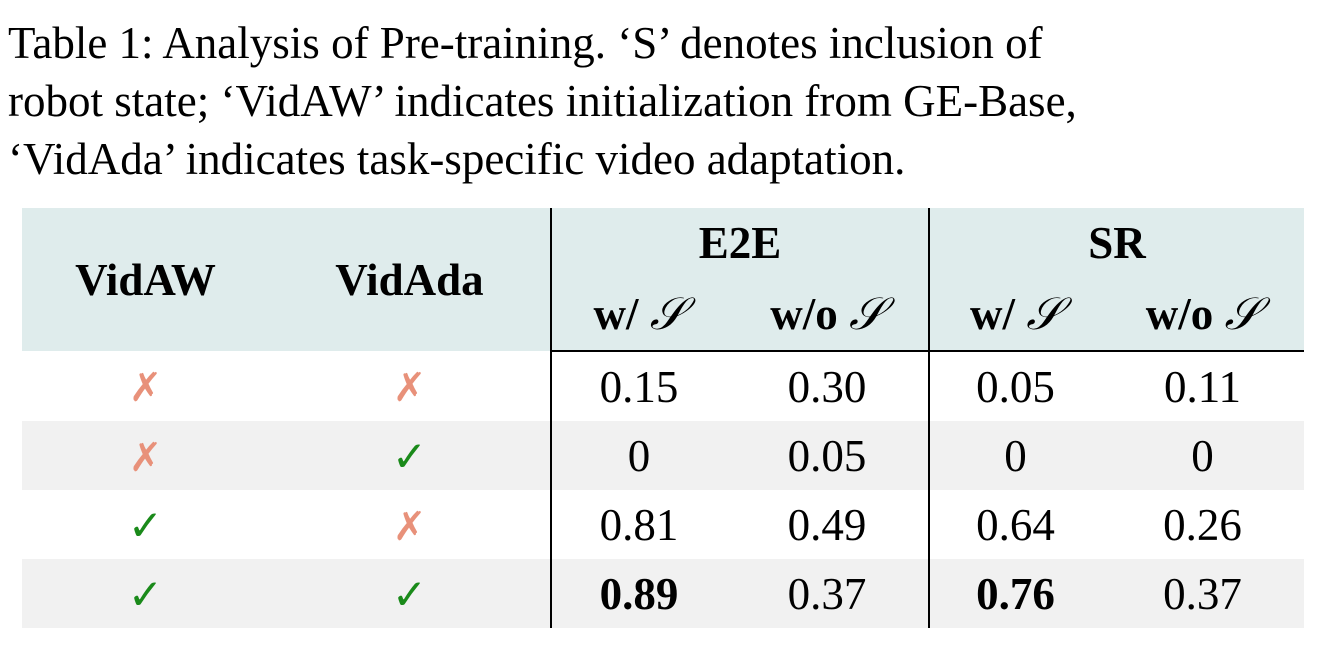  Describe the element at coordinates (1202, 386) in the screenshot. I see `cell-sr-without: 0.11` at that location.